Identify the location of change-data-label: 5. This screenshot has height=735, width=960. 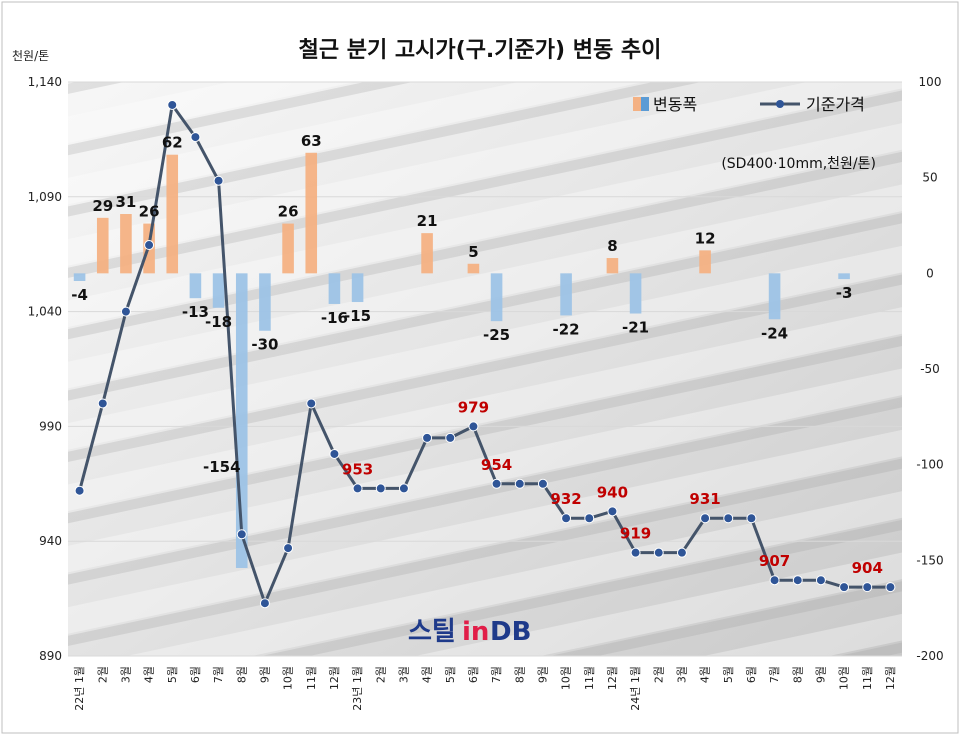
(473, 252).